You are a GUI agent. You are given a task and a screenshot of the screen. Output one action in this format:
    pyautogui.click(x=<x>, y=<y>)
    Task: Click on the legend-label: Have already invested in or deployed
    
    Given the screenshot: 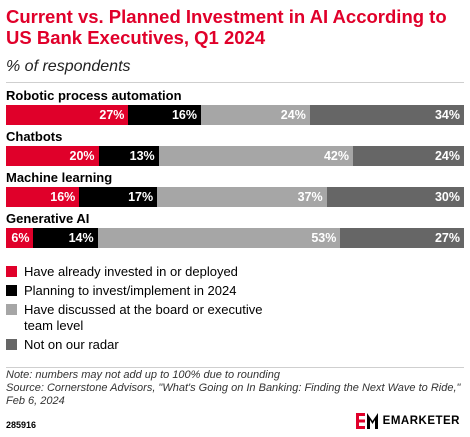 What is the action you would take?
    pyautogui.click(x=131, y=271)
    